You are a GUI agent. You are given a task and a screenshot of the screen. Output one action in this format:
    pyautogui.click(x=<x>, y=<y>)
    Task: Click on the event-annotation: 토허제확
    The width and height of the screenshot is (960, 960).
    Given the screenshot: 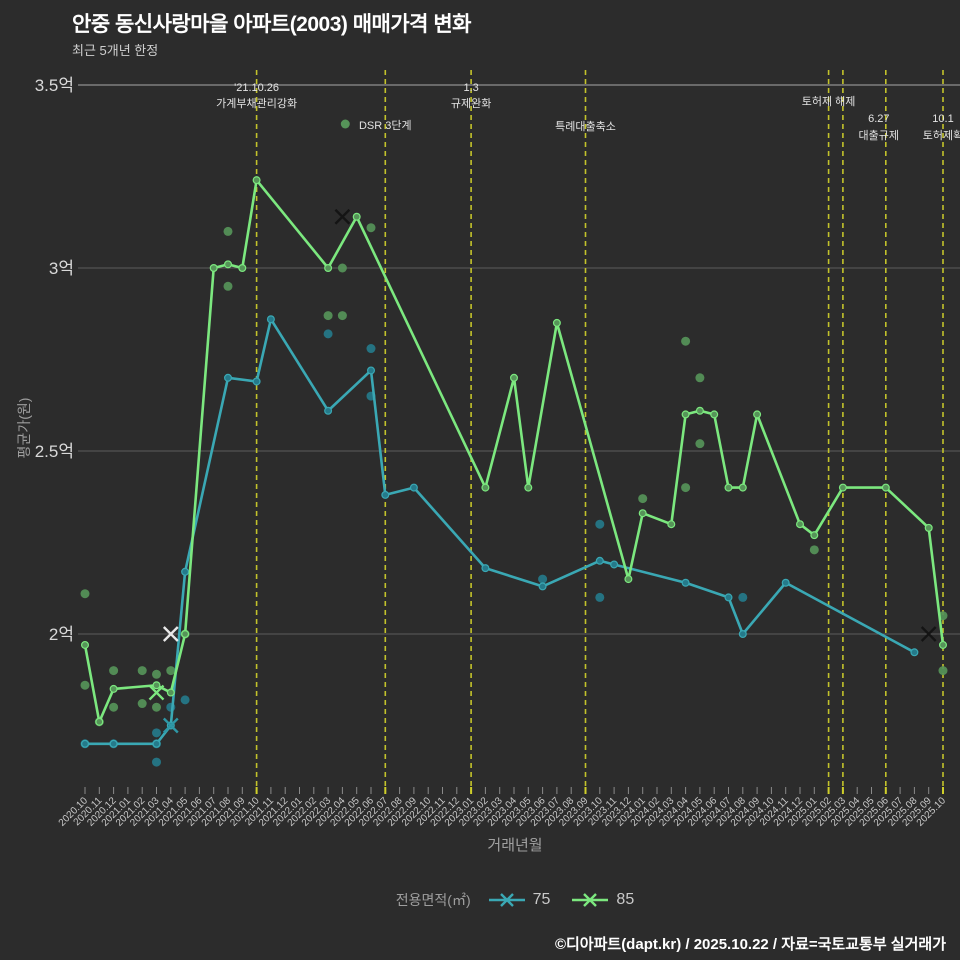 What is the action you would take?
    pyautogui.click(x=941, y=135)
    